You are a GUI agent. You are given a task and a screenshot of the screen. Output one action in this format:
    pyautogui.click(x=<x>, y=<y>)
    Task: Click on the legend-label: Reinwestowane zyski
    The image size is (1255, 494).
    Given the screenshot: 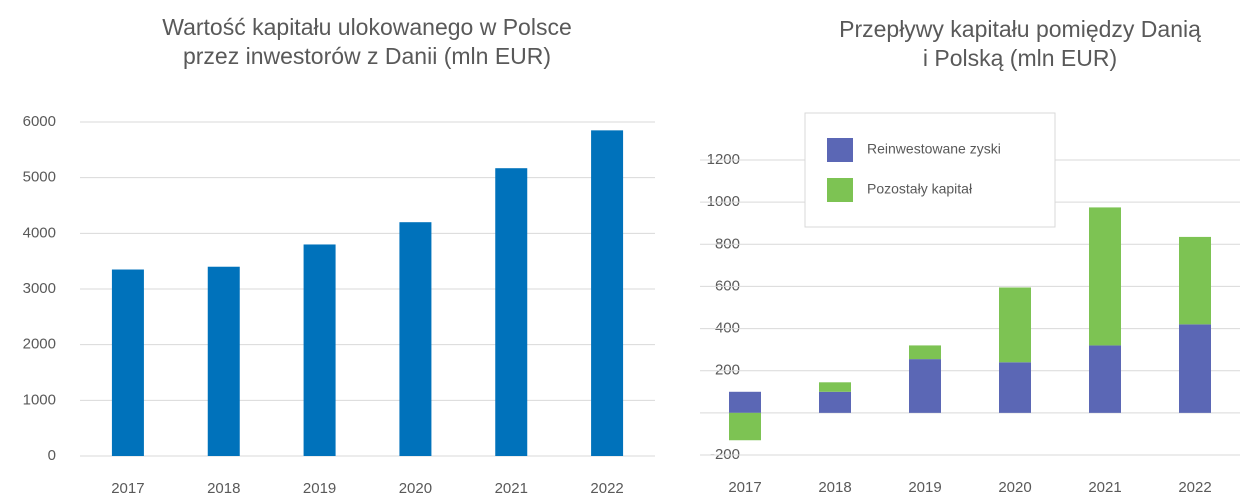 What is the action you would take?
    pyautogui.click(x=934, y=149)
    